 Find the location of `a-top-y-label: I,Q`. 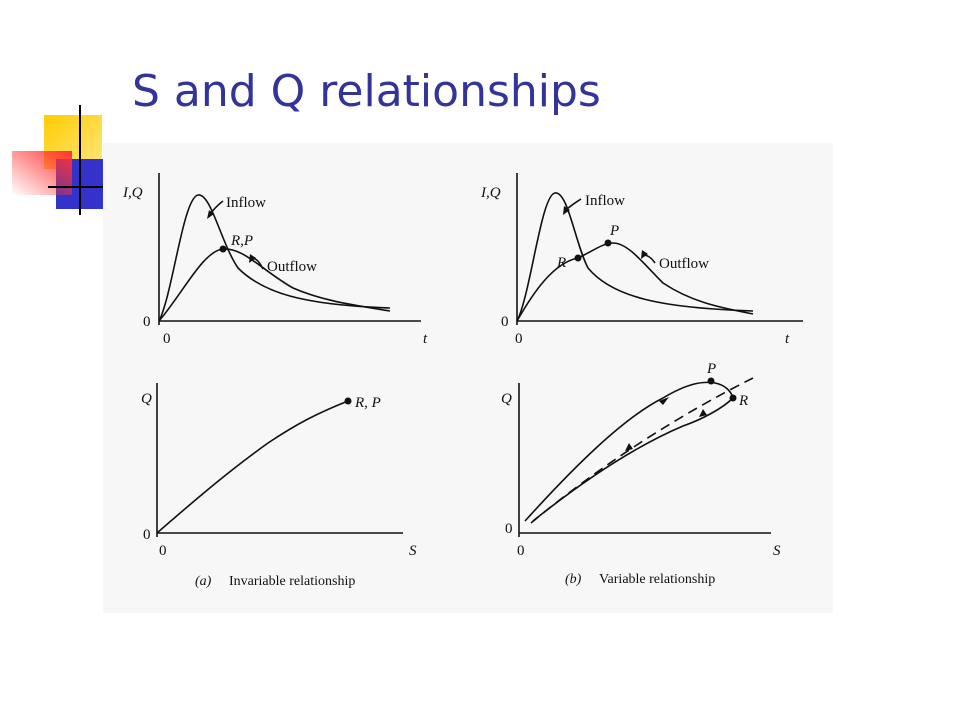

a-top-y-label: I,Q is located at coordinates (132, 193).